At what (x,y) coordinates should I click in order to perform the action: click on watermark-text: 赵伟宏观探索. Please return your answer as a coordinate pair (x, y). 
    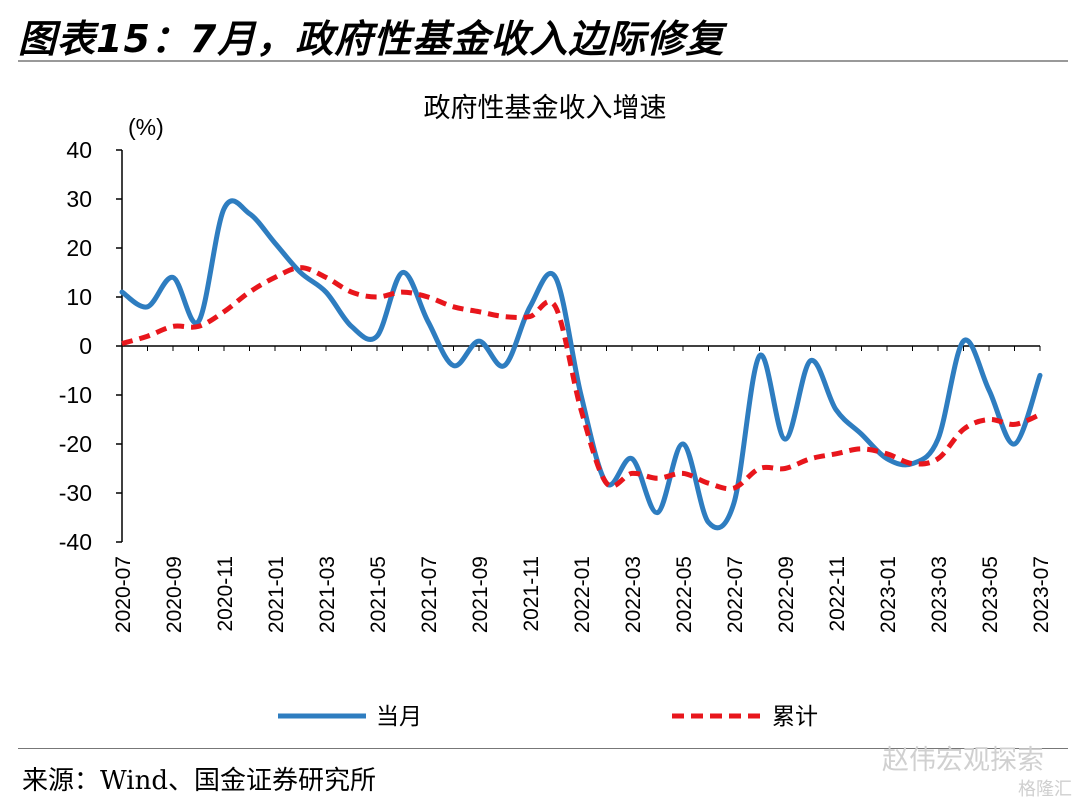
    Looking at the image, I should click on (963, 760).